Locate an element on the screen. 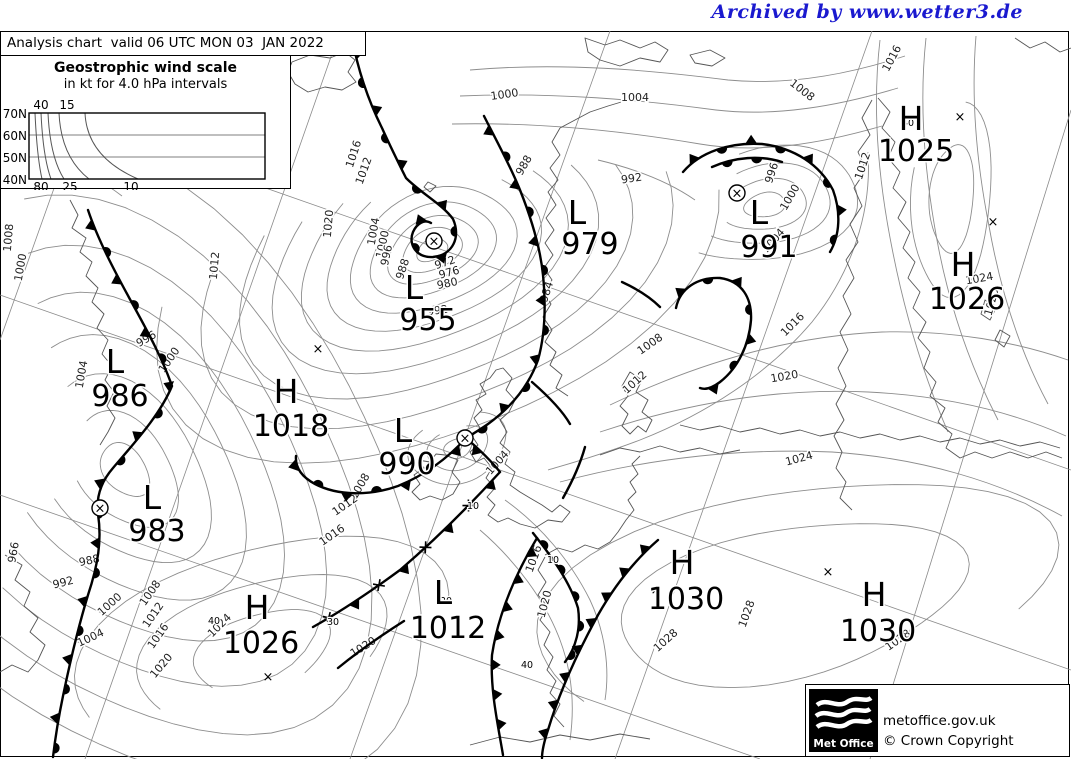  isobar-label: 1020 is located at coordinates (784, 377).